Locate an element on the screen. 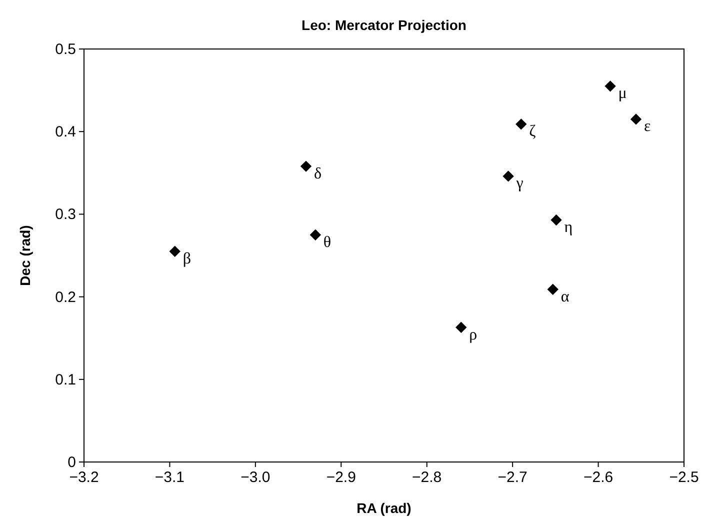  annotation: ζ is located at coordinates (532, 131).